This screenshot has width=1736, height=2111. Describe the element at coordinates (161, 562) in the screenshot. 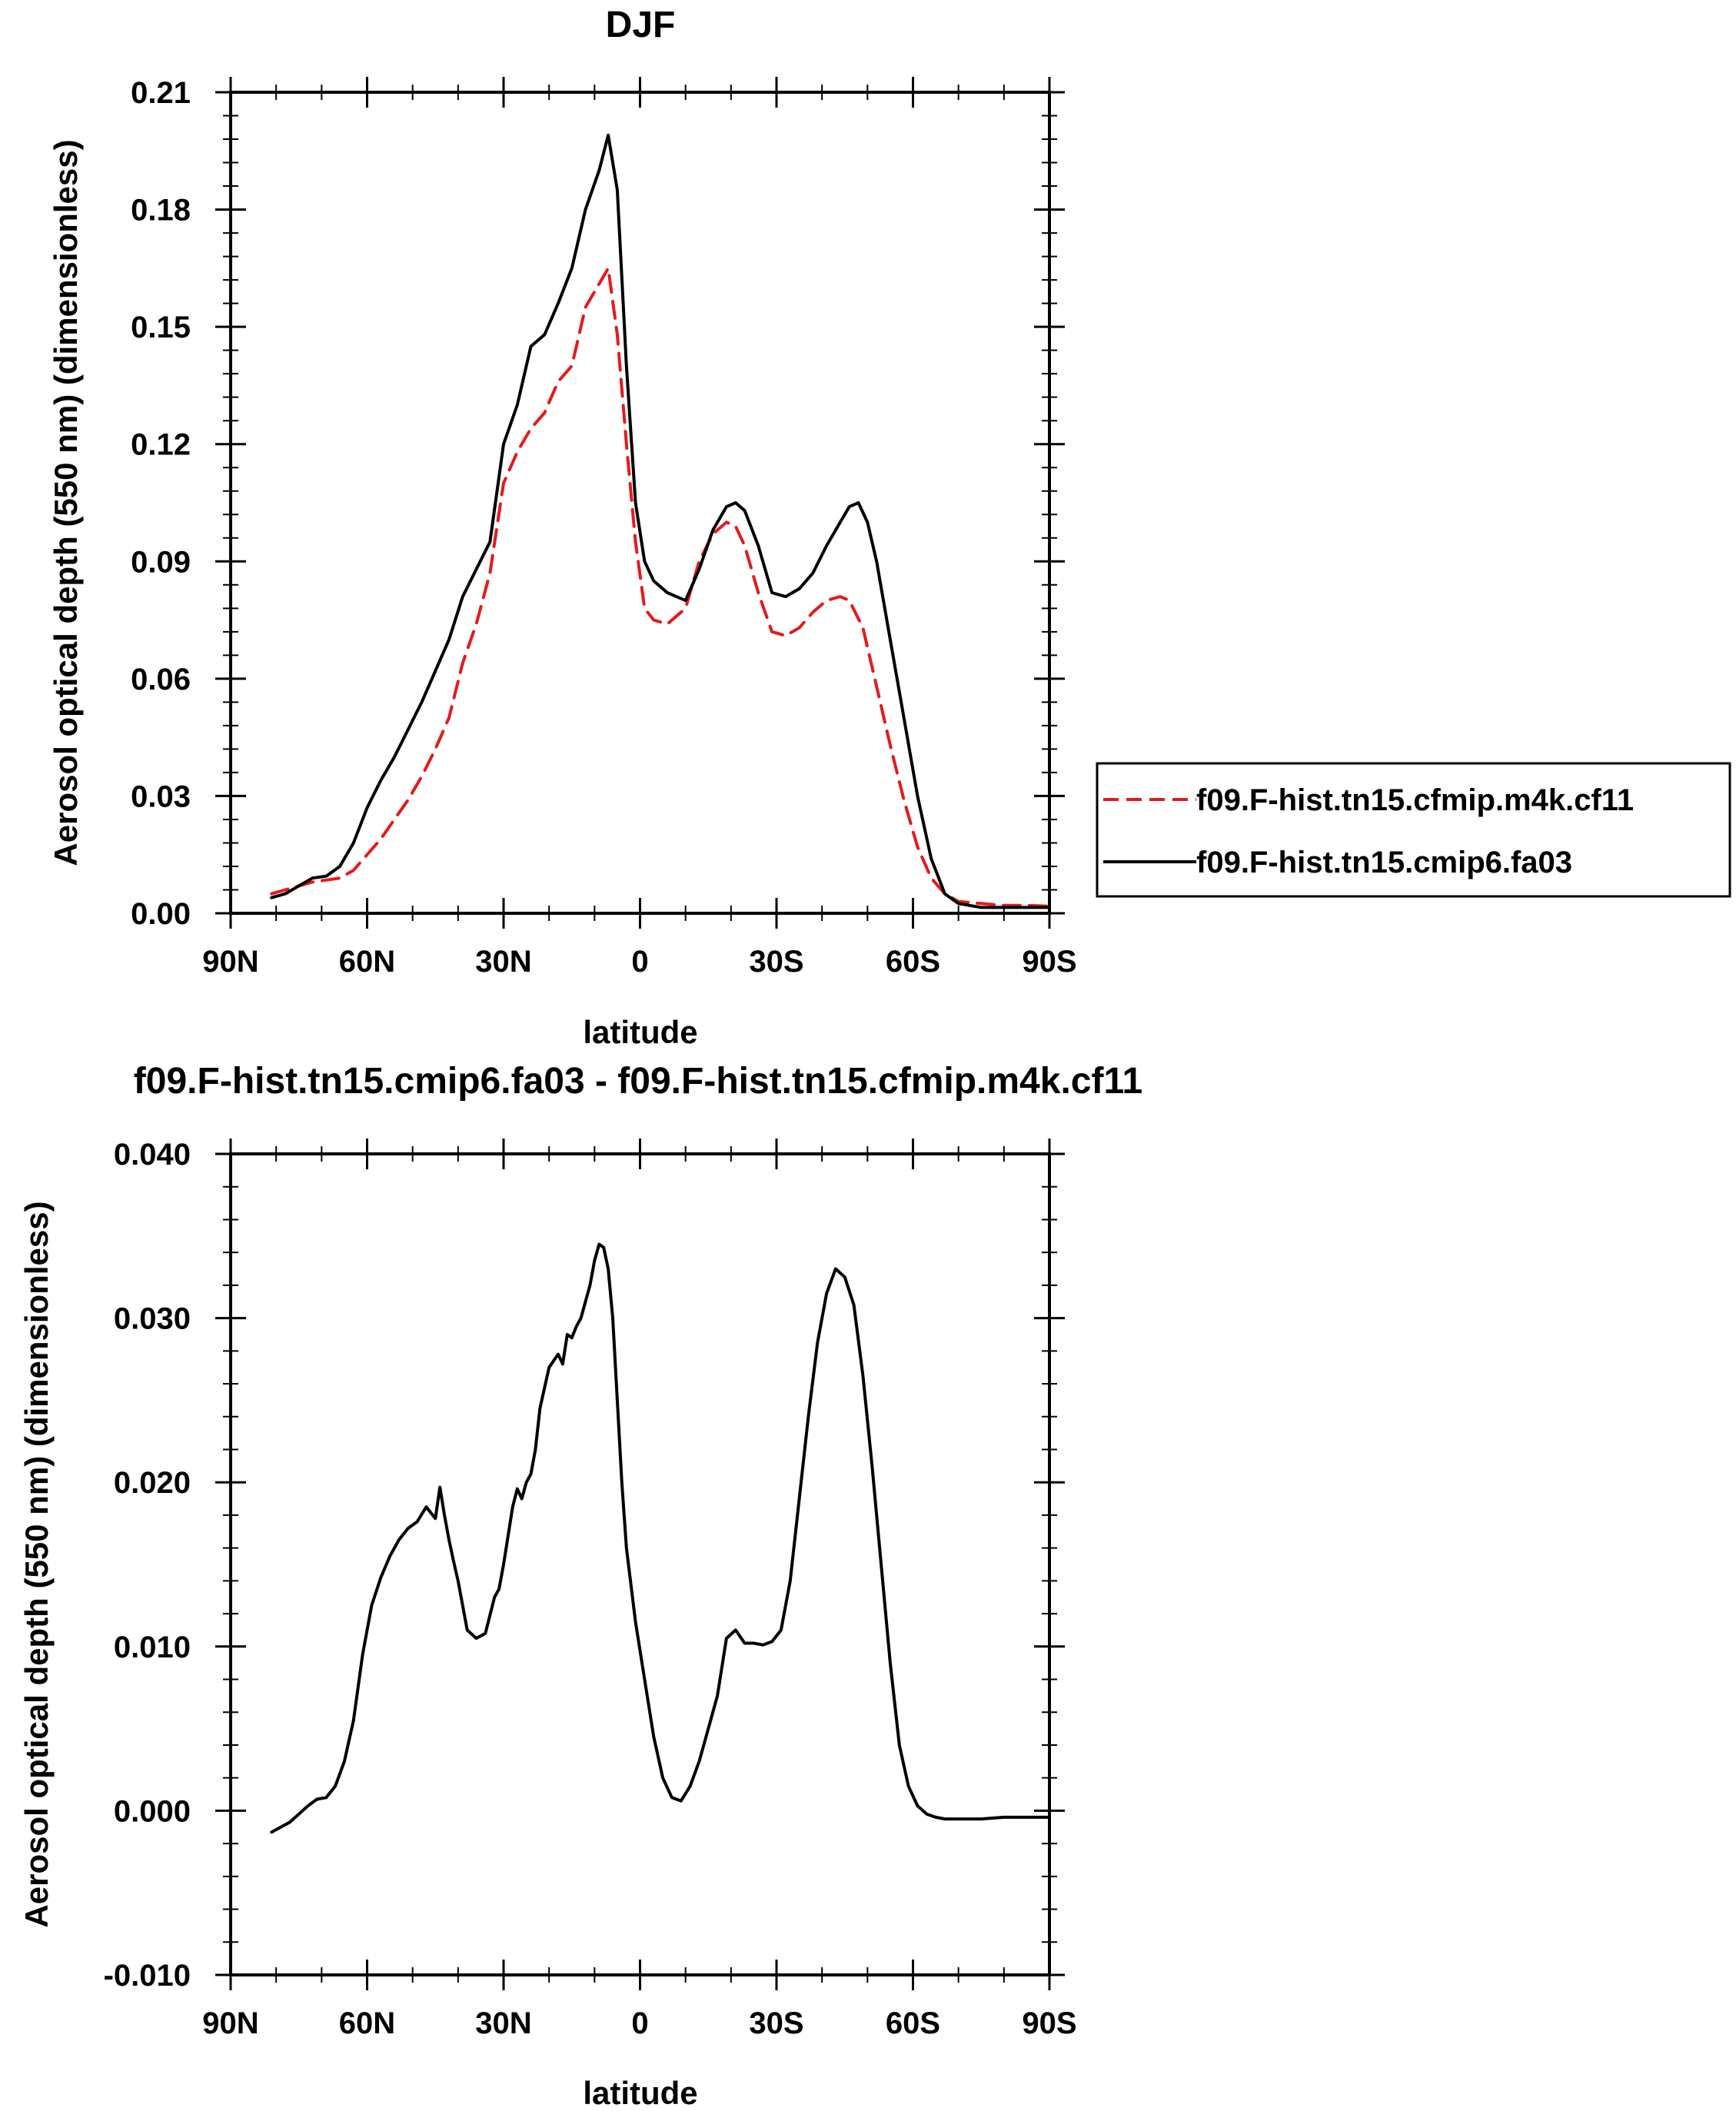

I see `y-tick-label: 0.09` at that location.